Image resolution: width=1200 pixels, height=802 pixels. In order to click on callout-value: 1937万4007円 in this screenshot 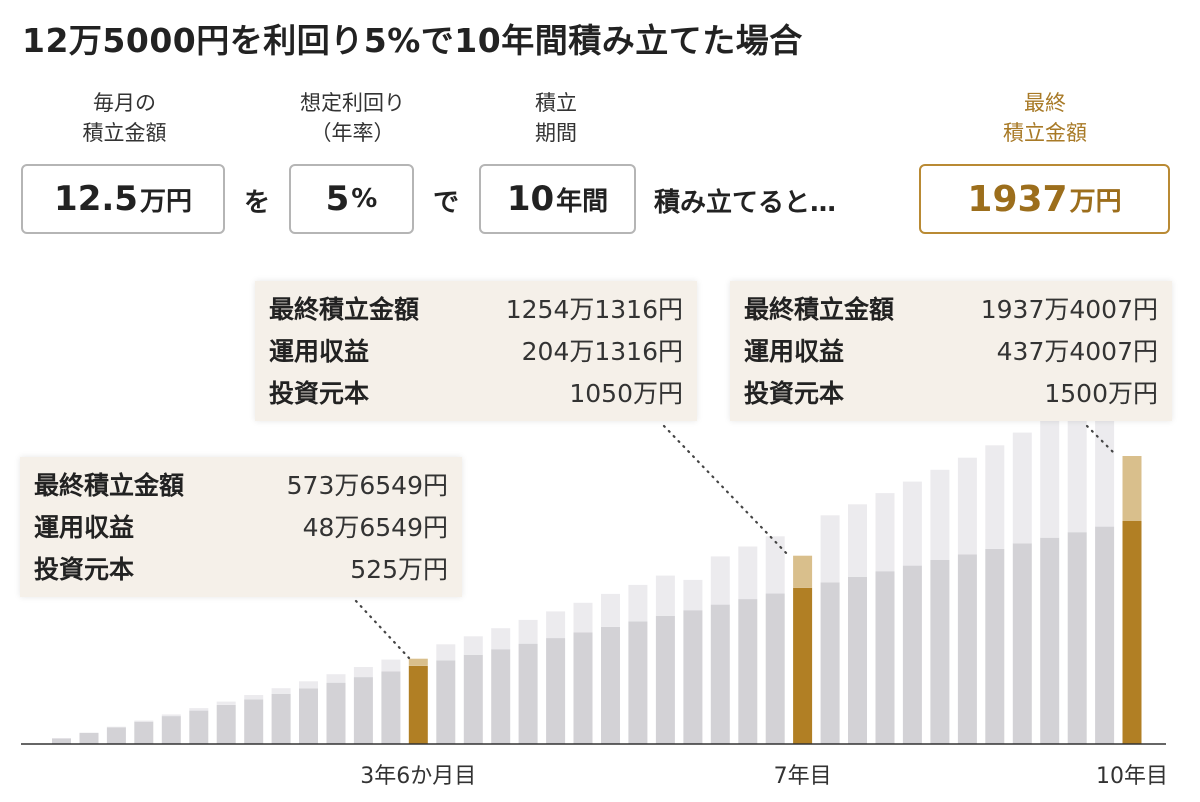, I will do `click(1069, 309)`.